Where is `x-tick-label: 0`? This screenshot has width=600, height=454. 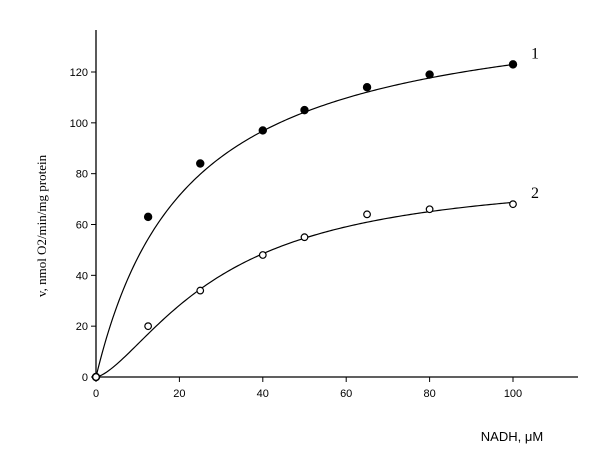 x-tick-label: 0 is located at coordinates (96, 394).